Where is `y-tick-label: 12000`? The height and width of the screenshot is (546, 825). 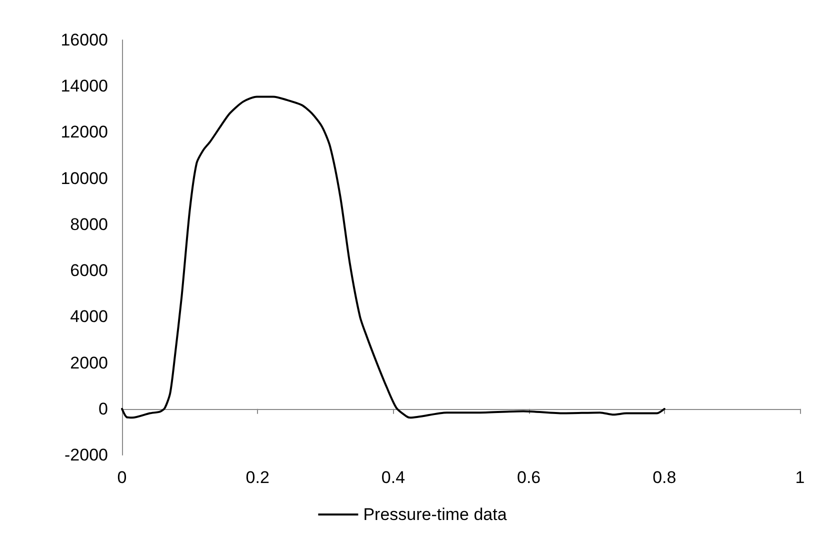 y-tick-label: 12000 is located at coordinates (84, 132).